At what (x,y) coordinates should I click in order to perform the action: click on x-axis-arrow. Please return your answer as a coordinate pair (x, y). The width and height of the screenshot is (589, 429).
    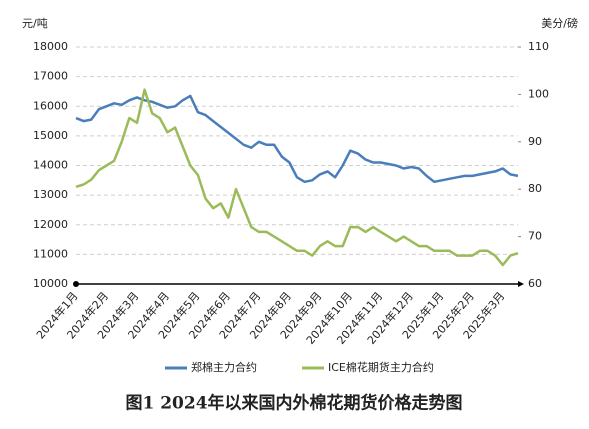
    Looking at the image, I should click on (521, 284).